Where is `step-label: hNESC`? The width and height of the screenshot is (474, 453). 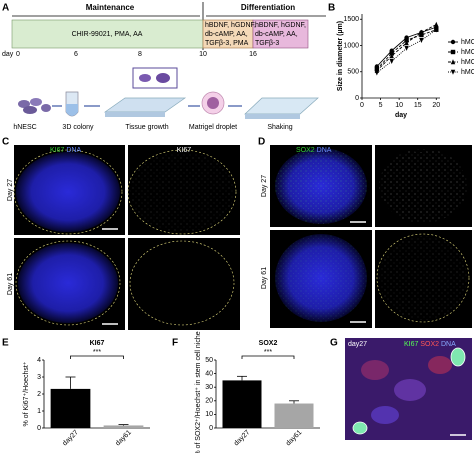
step-label: hNESC is located at coordinates (24, 127).